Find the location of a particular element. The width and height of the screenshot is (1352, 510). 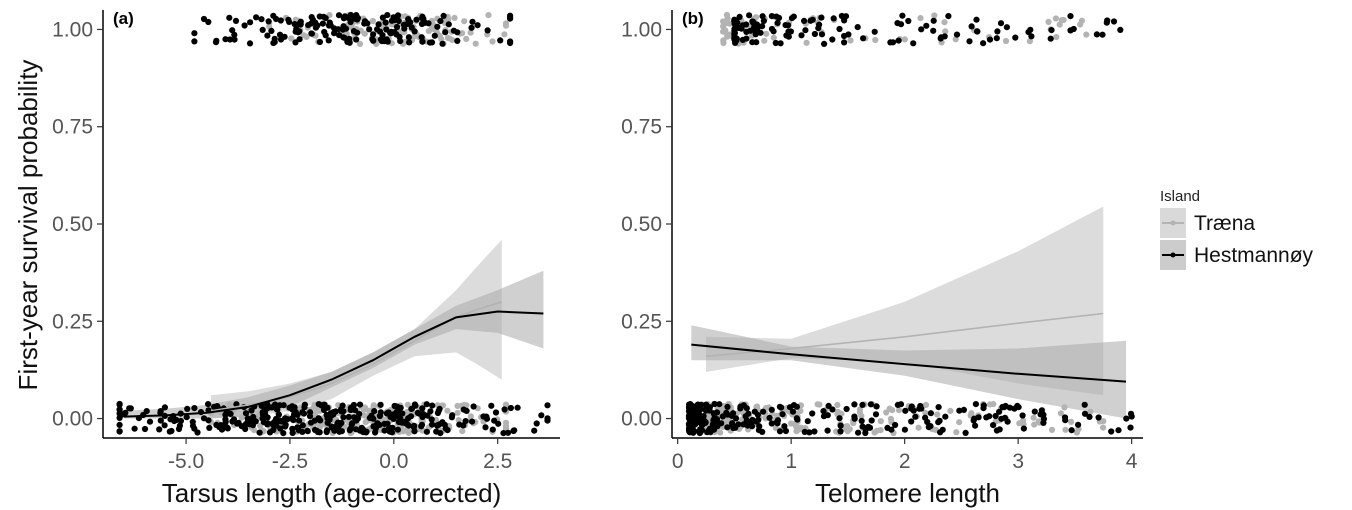

legend: Island Træna Hestmannøy is located at coordinates (1237, 229).